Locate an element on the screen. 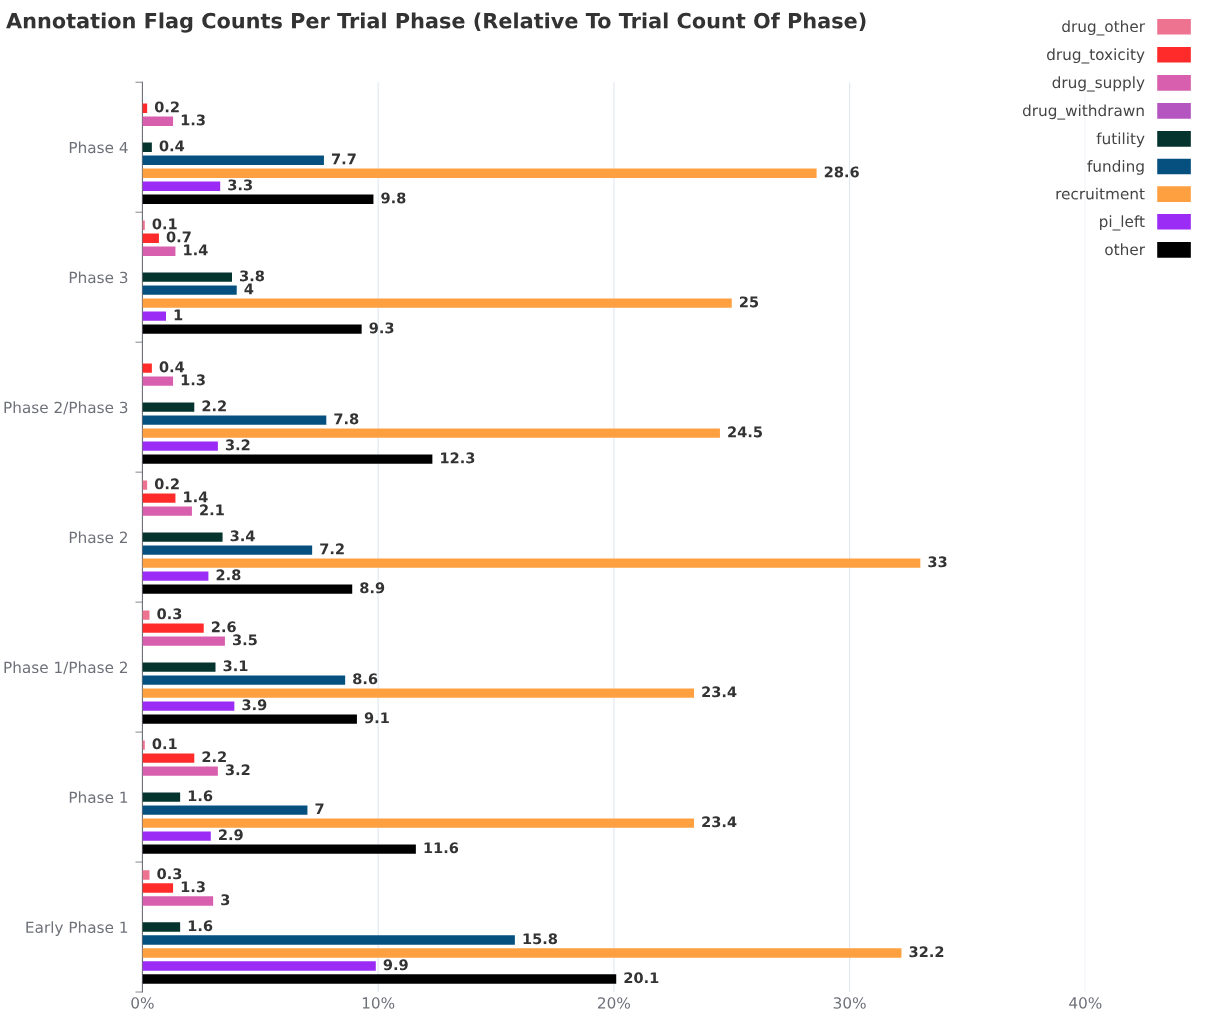 This screenshot has width=1207, height=1028. data-label: 9.8 is located at coordinates (393, 198).